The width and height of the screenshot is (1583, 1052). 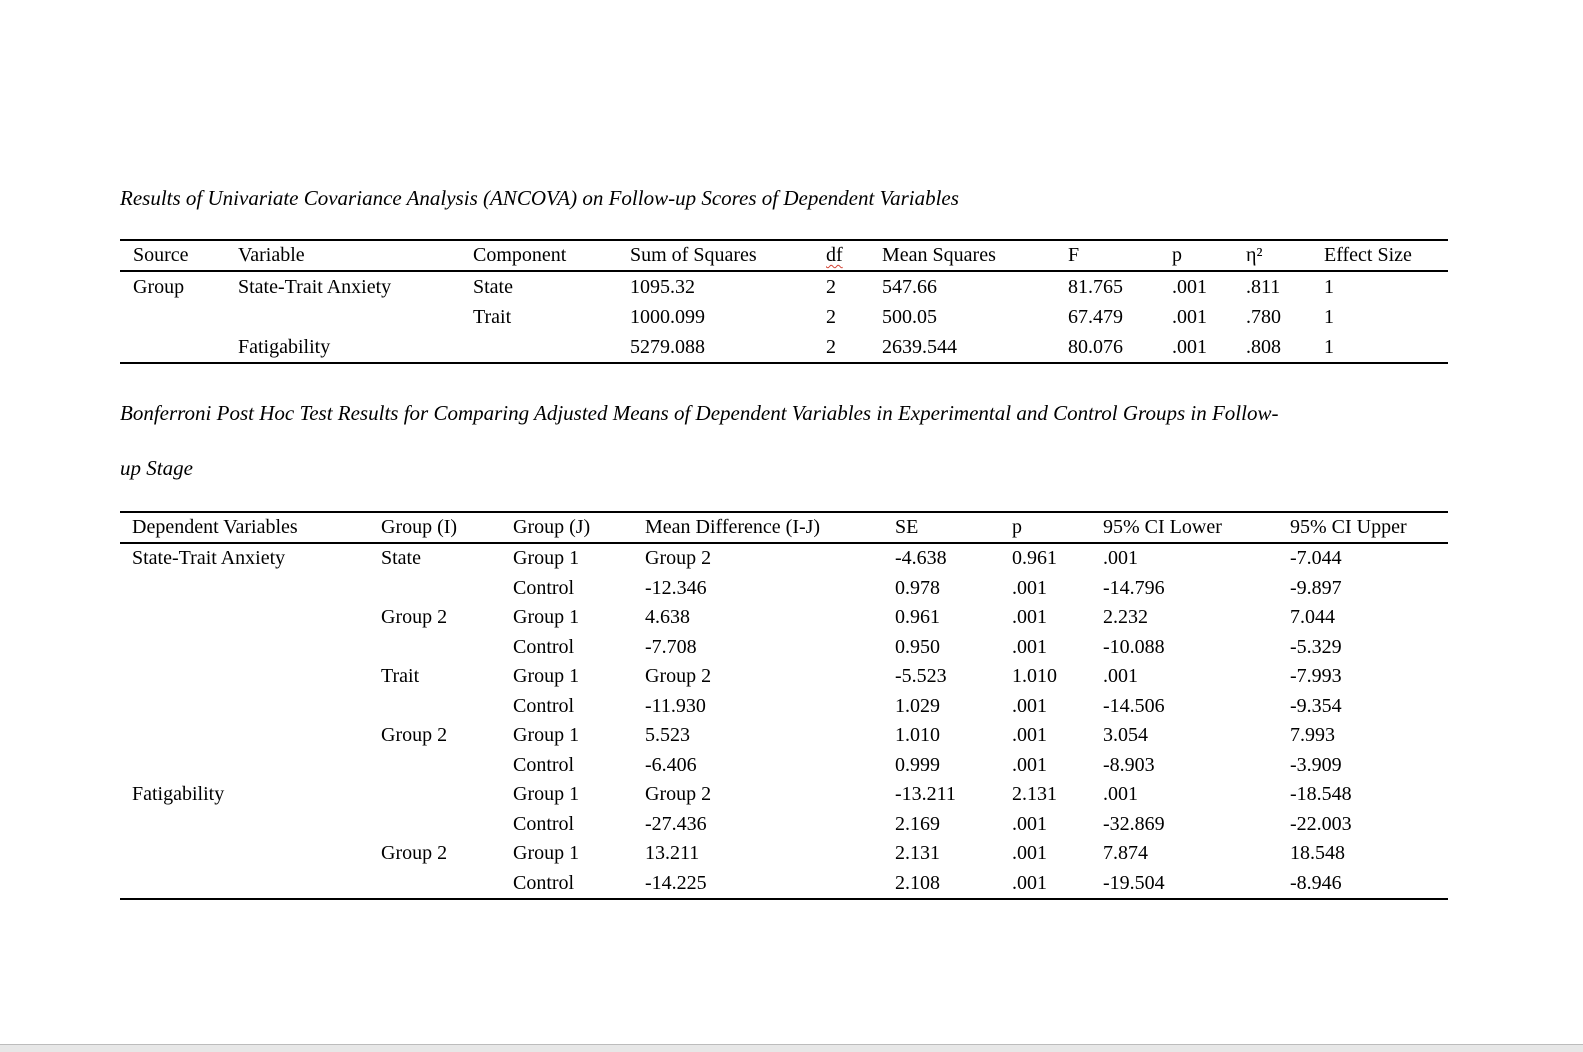 I want to click on table-cell: 2.232, so click(x=1125, y=617).